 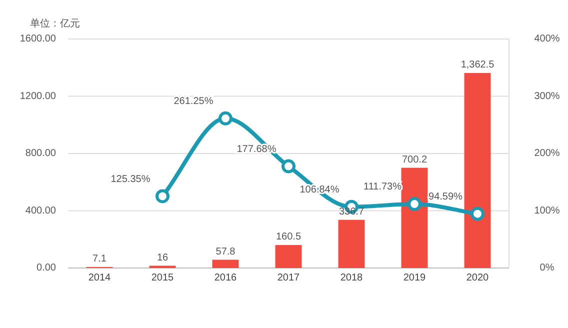 I want to click on data-label: 57.8, so click(x=226, y=252).